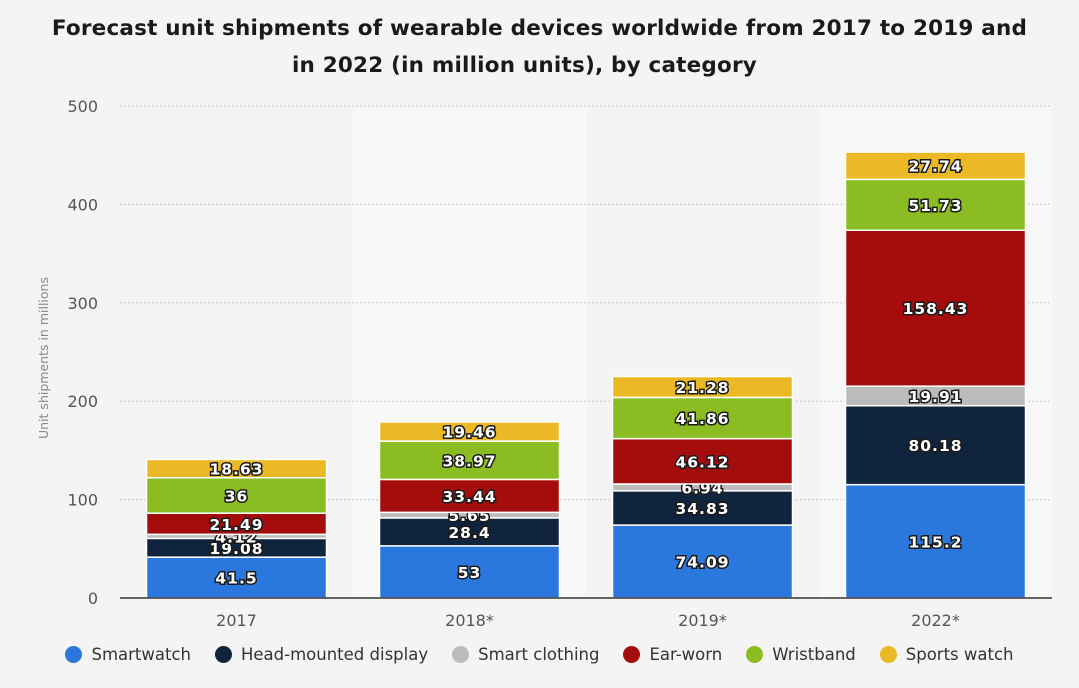 This screenshot has width=1079, height=688. Describe the element at coordinates (702, 620) in the screenshot. I see `x-tick-label: 2019*` at that location.